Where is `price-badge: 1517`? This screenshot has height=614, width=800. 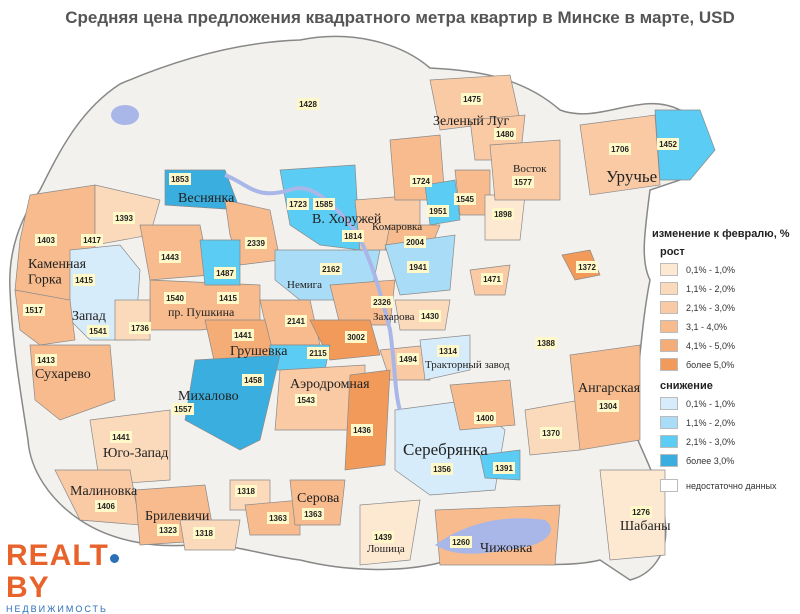 price-badge: 1517 is located at coordinates (34, 310).